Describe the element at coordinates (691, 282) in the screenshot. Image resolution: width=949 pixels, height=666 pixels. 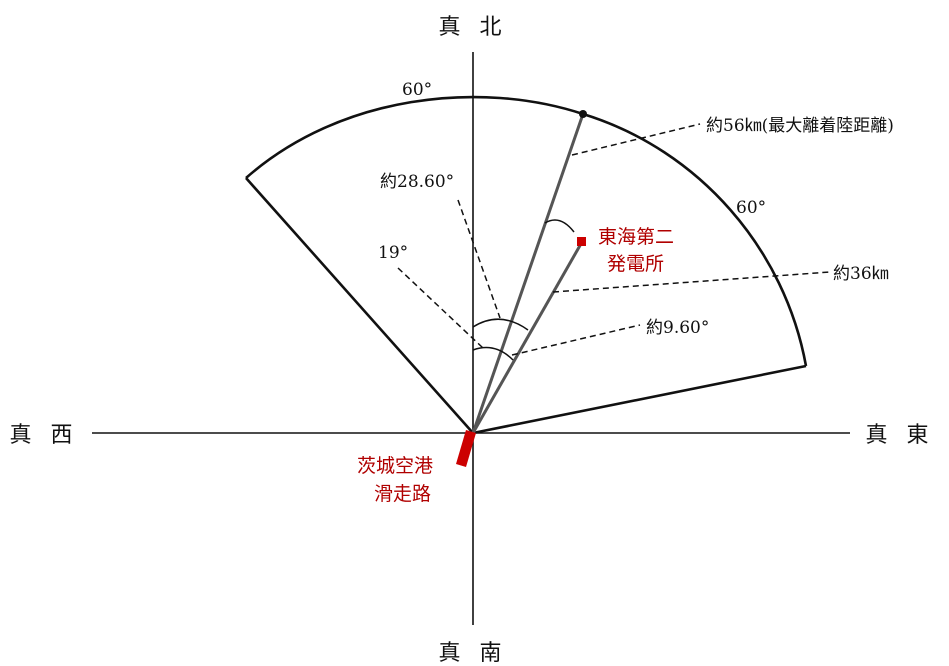
I see `leader-plant-range` at that location.